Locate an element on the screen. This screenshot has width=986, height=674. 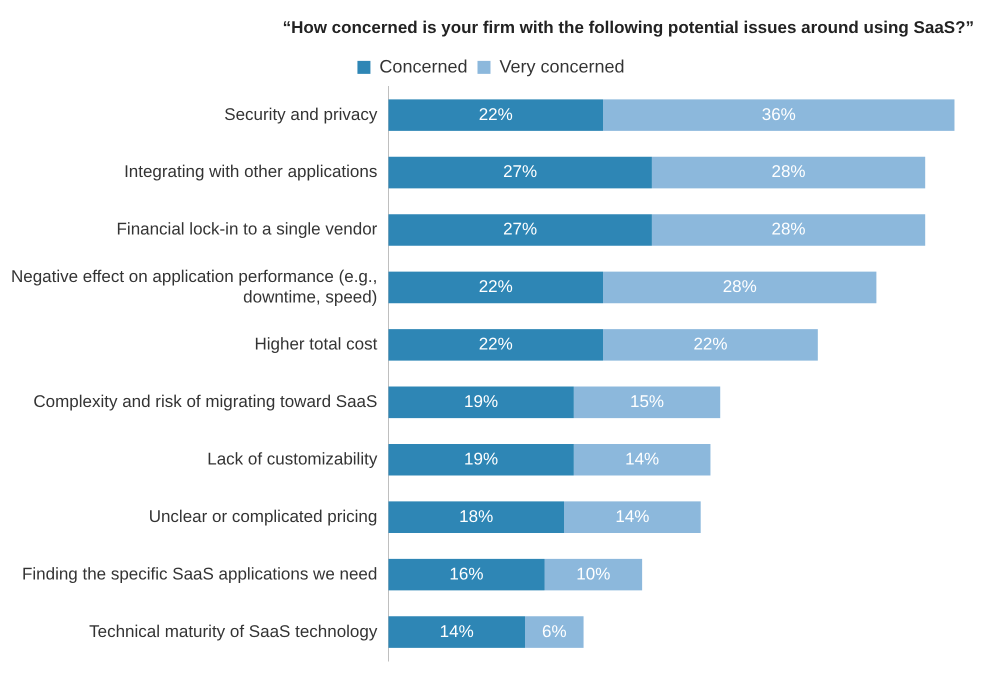
data-label: 16% is located at coordinates (466, 574).